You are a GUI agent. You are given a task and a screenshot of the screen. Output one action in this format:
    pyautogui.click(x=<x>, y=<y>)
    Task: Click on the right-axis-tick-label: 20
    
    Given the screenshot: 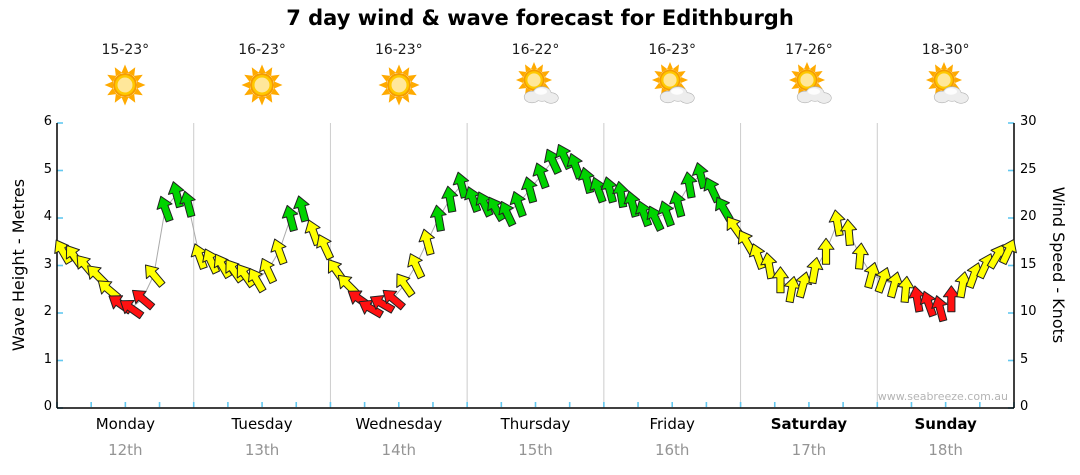 What is the action you would take?
    pyautogui.click(x=1028, y=216)
    